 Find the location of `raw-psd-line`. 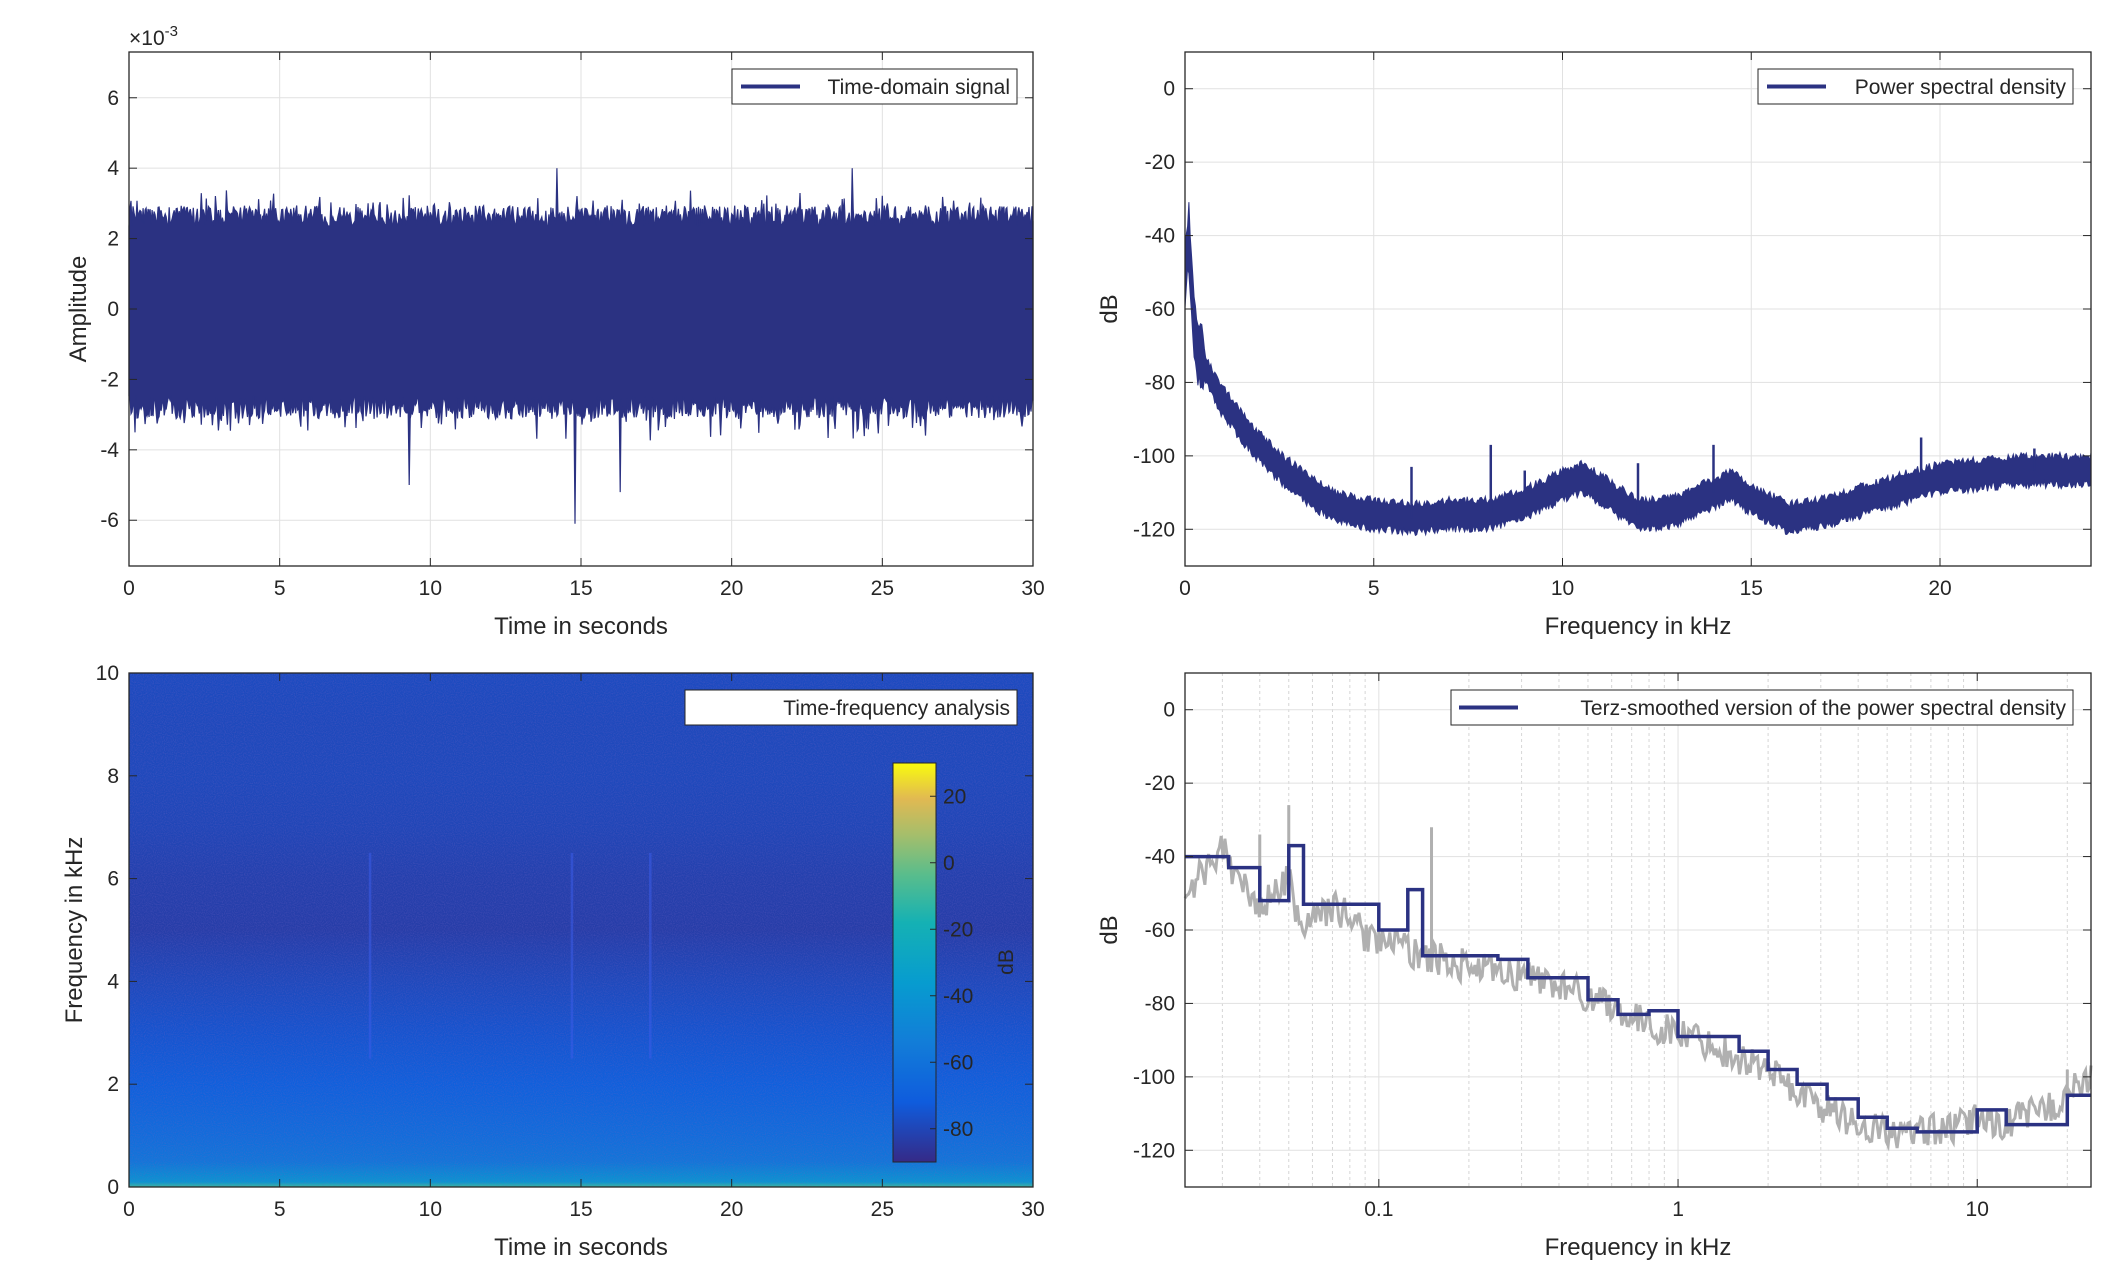

raw-psd-line is located at coordinates (1638, 993).